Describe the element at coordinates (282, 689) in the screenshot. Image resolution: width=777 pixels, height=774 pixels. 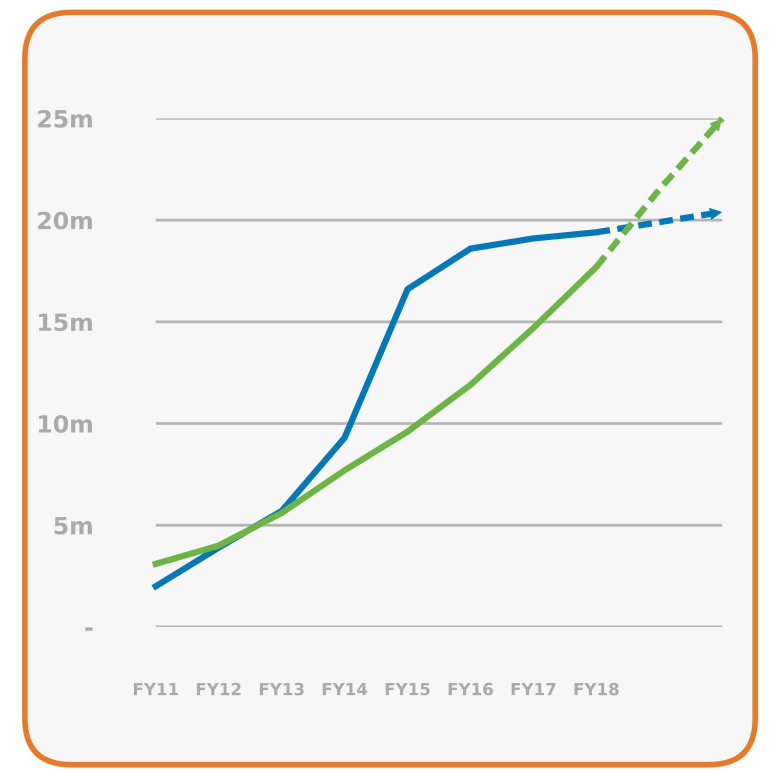
I see `x-tick-label: FY13` at that location.